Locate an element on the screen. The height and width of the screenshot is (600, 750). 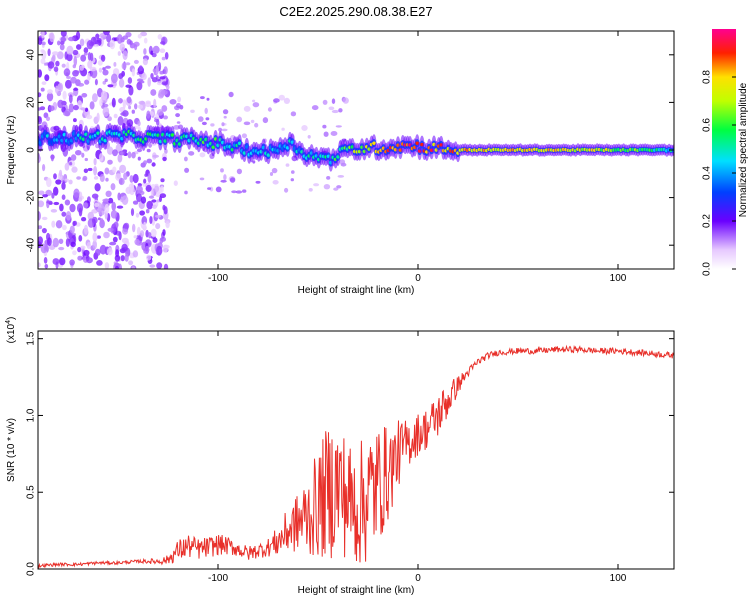
spectrogram-x-tick-label: -100 is located at coordinates (218, 278).